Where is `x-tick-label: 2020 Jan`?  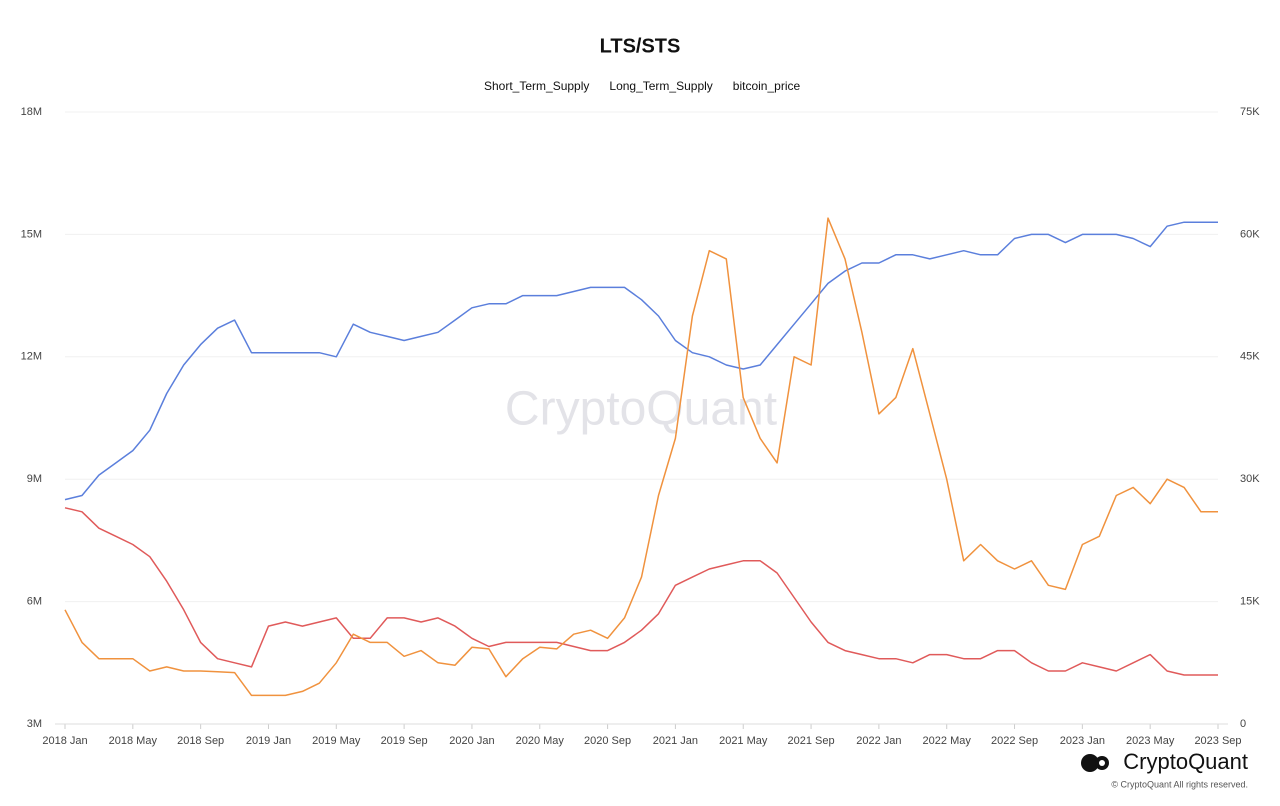 x-tick-label: 2020 Jan is located at coordinates (471, 741).